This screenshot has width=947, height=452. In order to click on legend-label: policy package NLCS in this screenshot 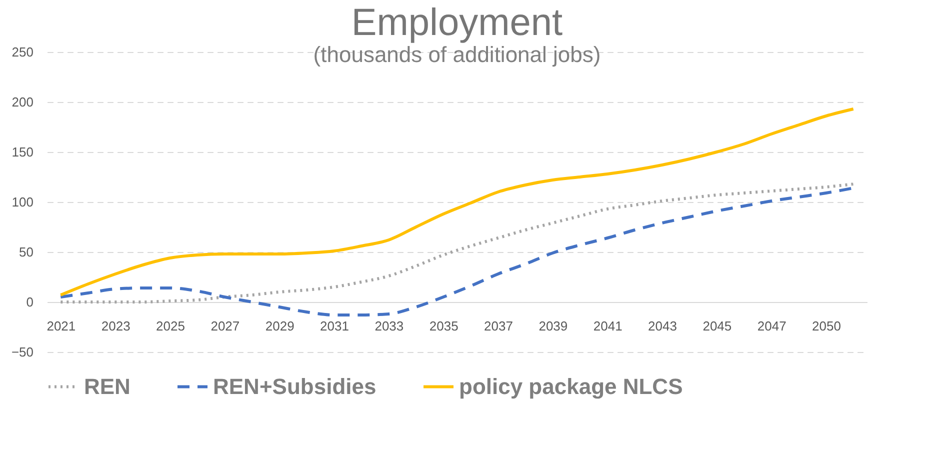, I will do `click(571, 386)`.